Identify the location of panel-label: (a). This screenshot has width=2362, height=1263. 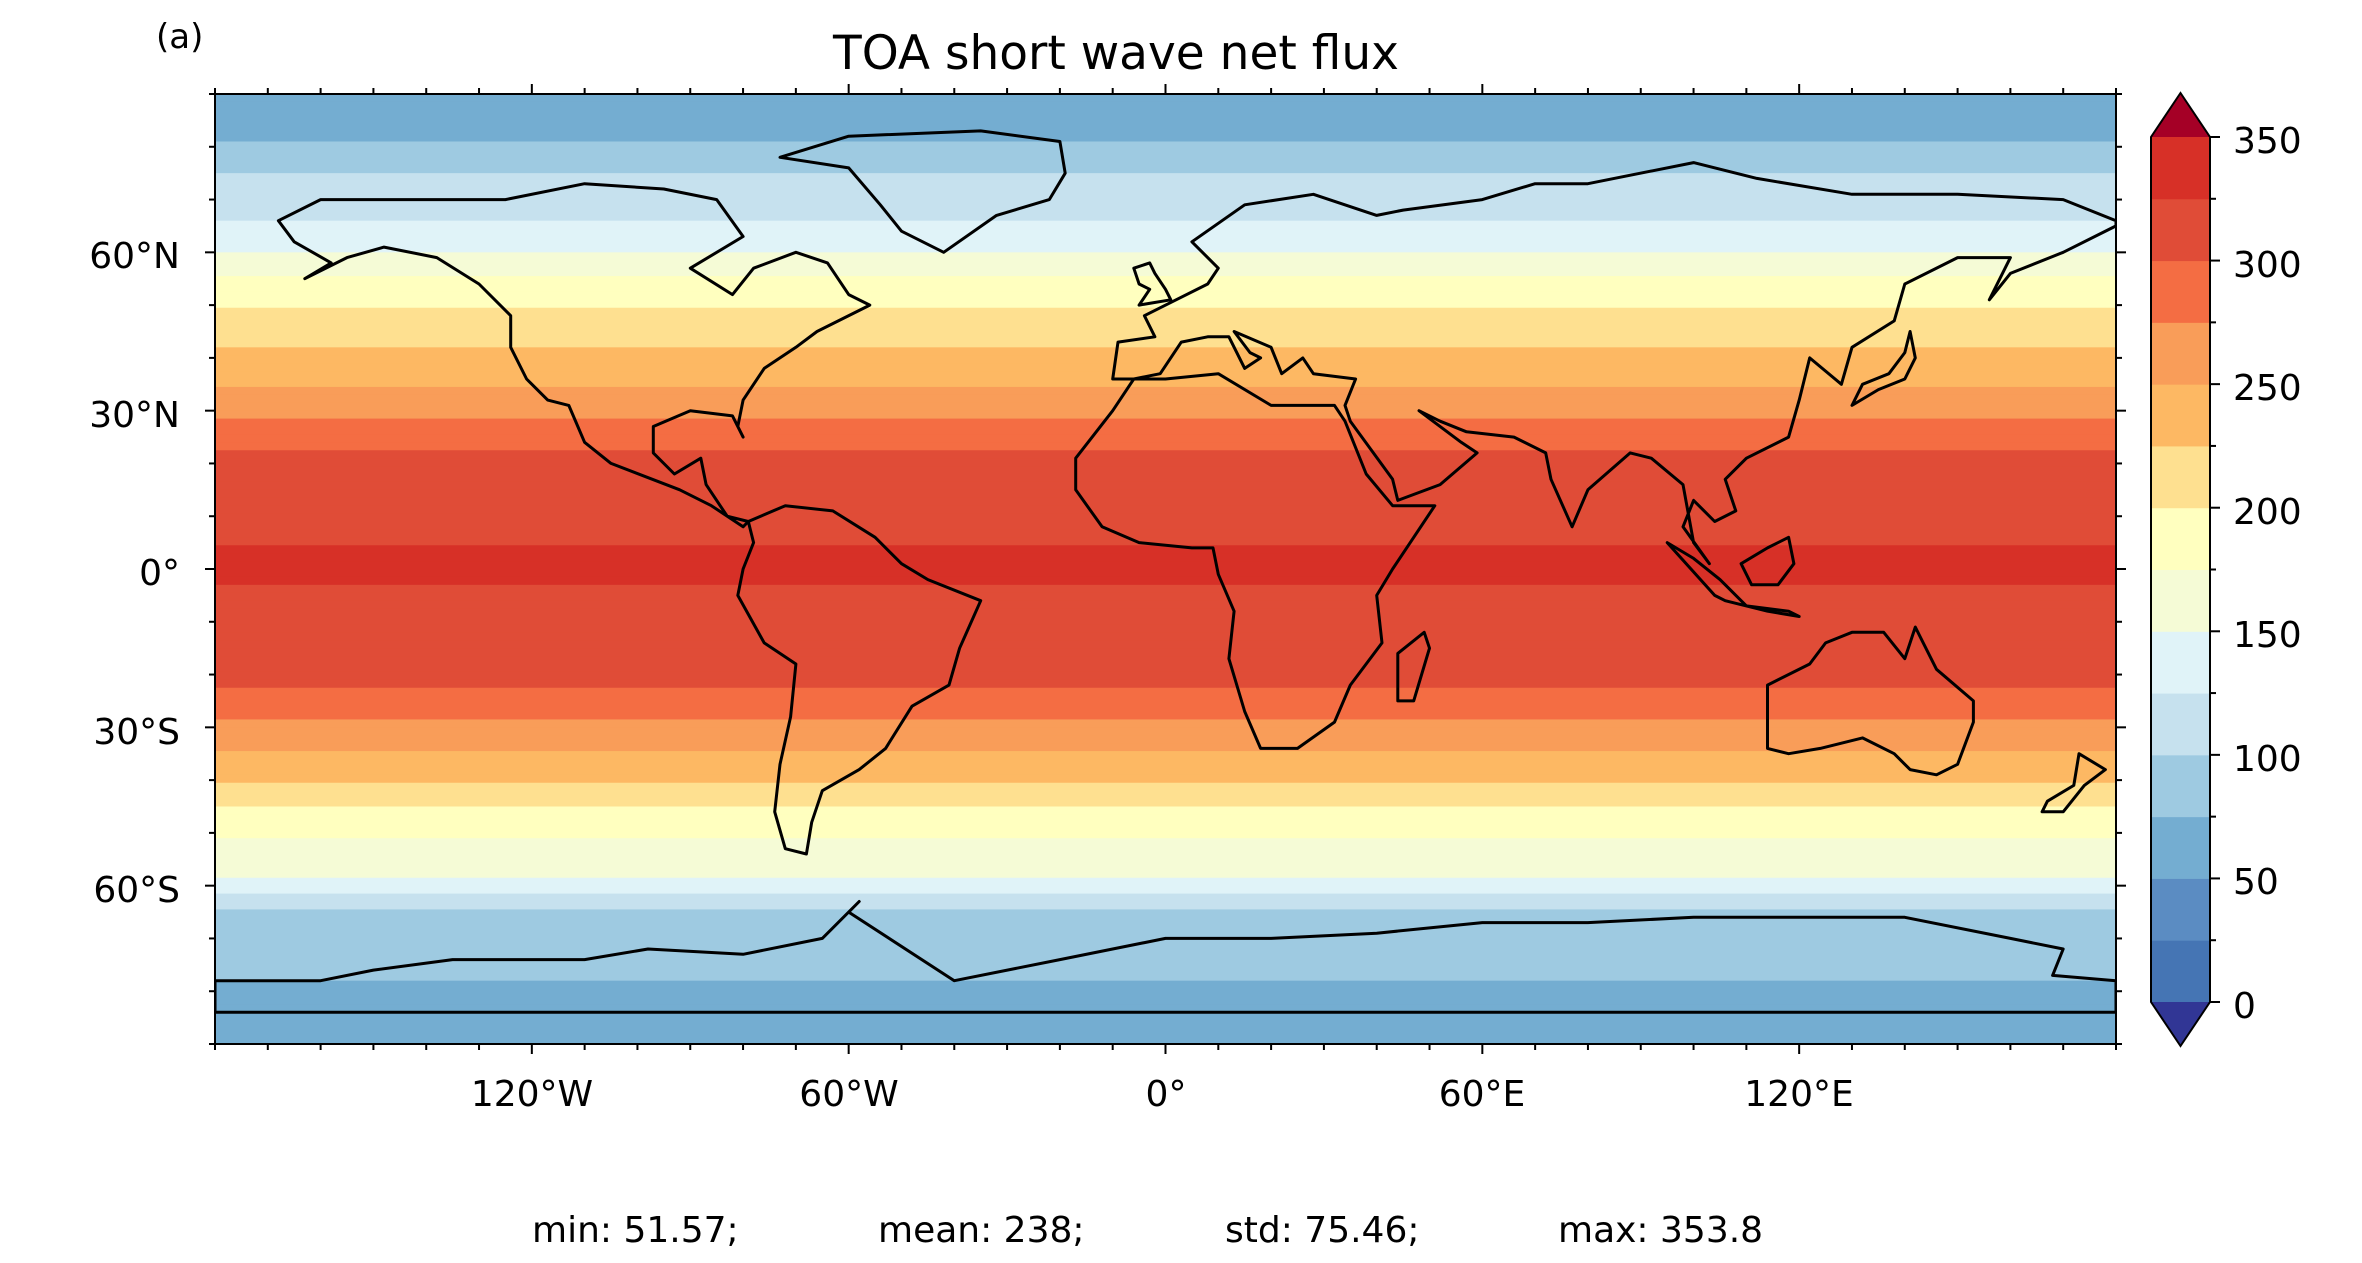
(180, 37).